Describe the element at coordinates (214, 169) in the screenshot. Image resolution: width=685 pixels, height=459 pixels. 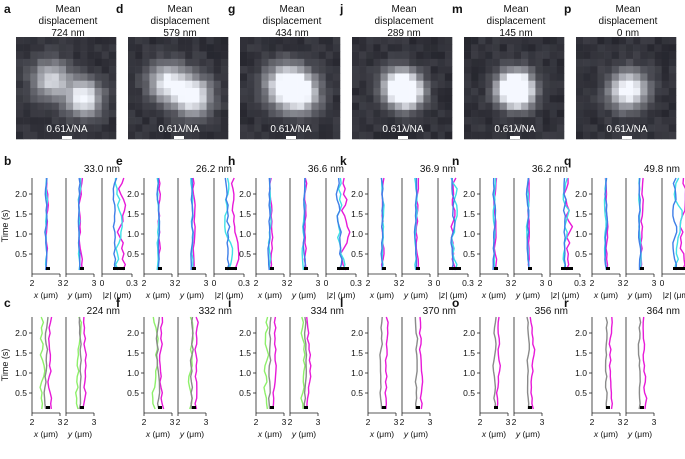
I see `precision-value: 26.2 nm` at that location.